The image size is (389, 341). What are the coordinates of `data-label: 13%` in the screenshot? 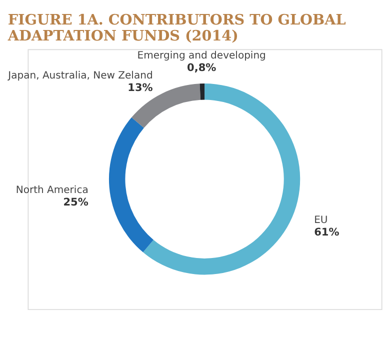 It's located at (141, 88).